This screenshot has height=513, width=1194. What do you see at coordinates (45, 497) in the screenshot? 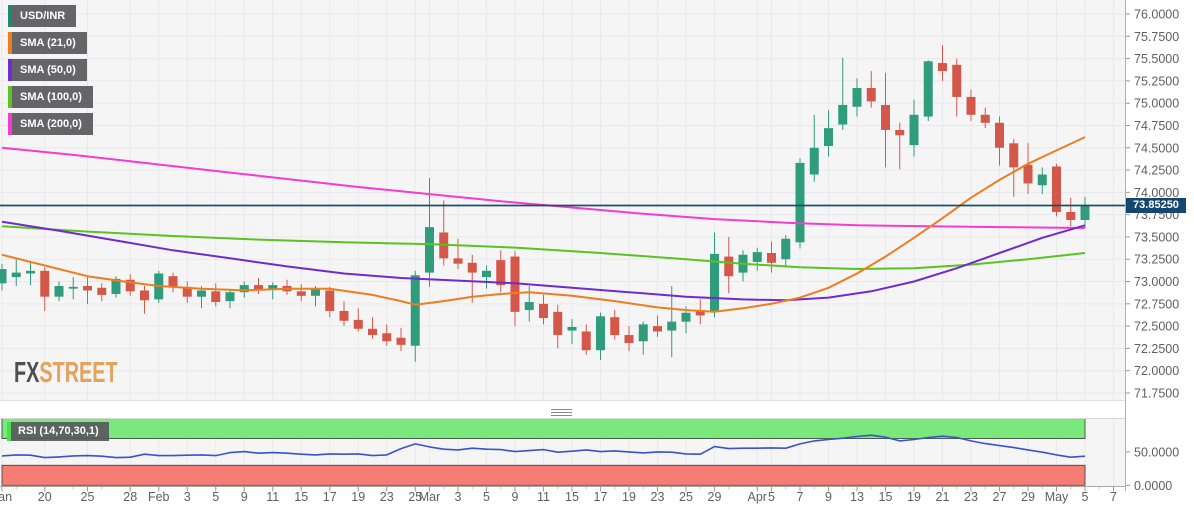
I see `time-axis-label: 20` at bounding box center [45, 497].